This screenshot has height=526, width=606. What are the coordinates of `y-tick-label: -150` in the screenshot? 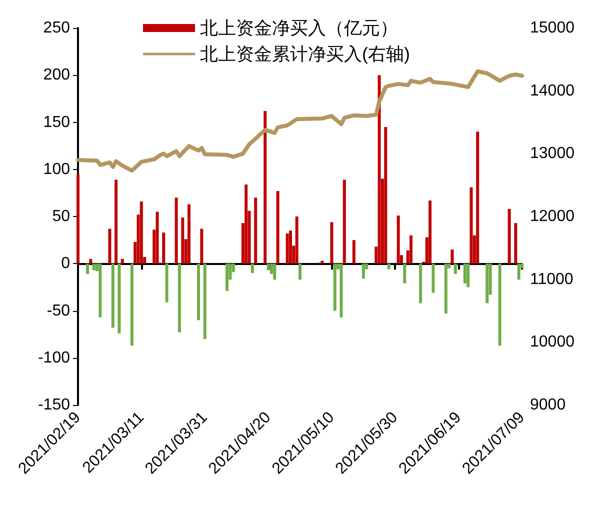 It's located at (54, 405).